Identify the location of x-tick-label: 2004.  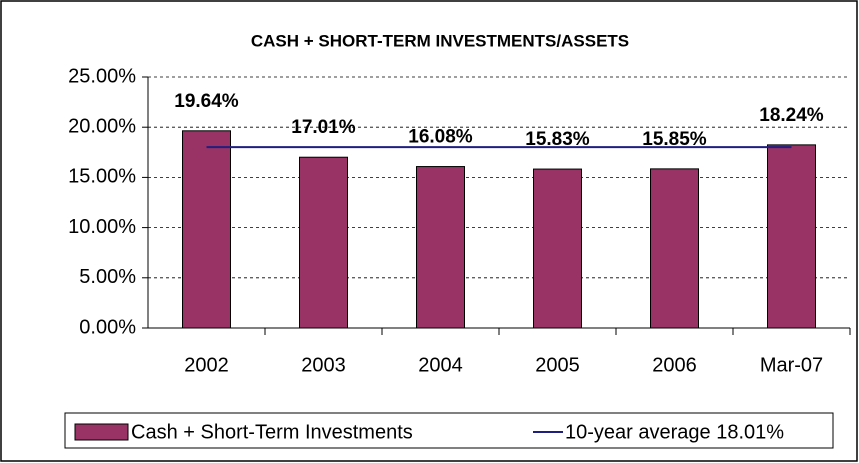
(440, 365).